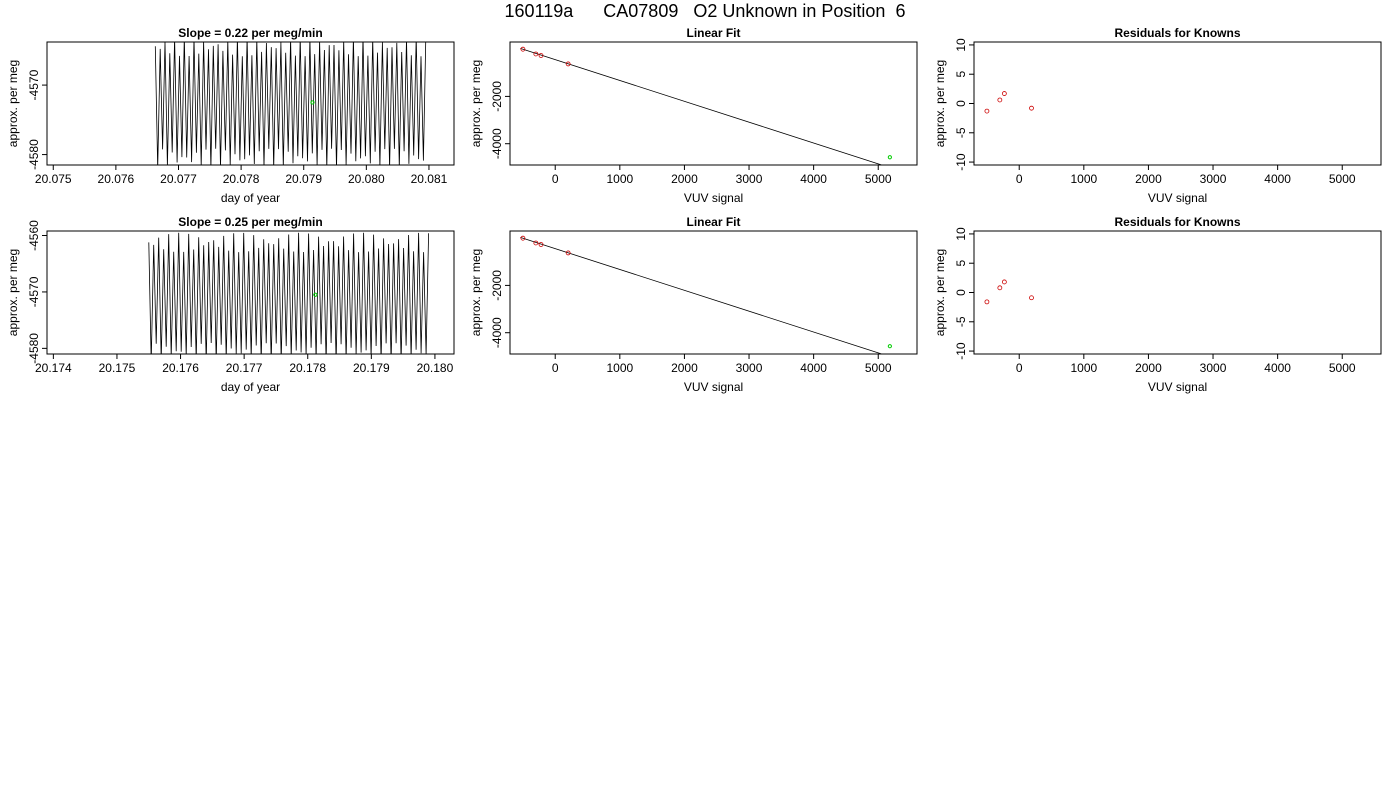 Image resolution: width=1400 pixels, height=800 pixels. What do you see at coordinates (497, 332) in the screenshot?
I see `y-tick-label: -4000` at bounding box center [497, 332].